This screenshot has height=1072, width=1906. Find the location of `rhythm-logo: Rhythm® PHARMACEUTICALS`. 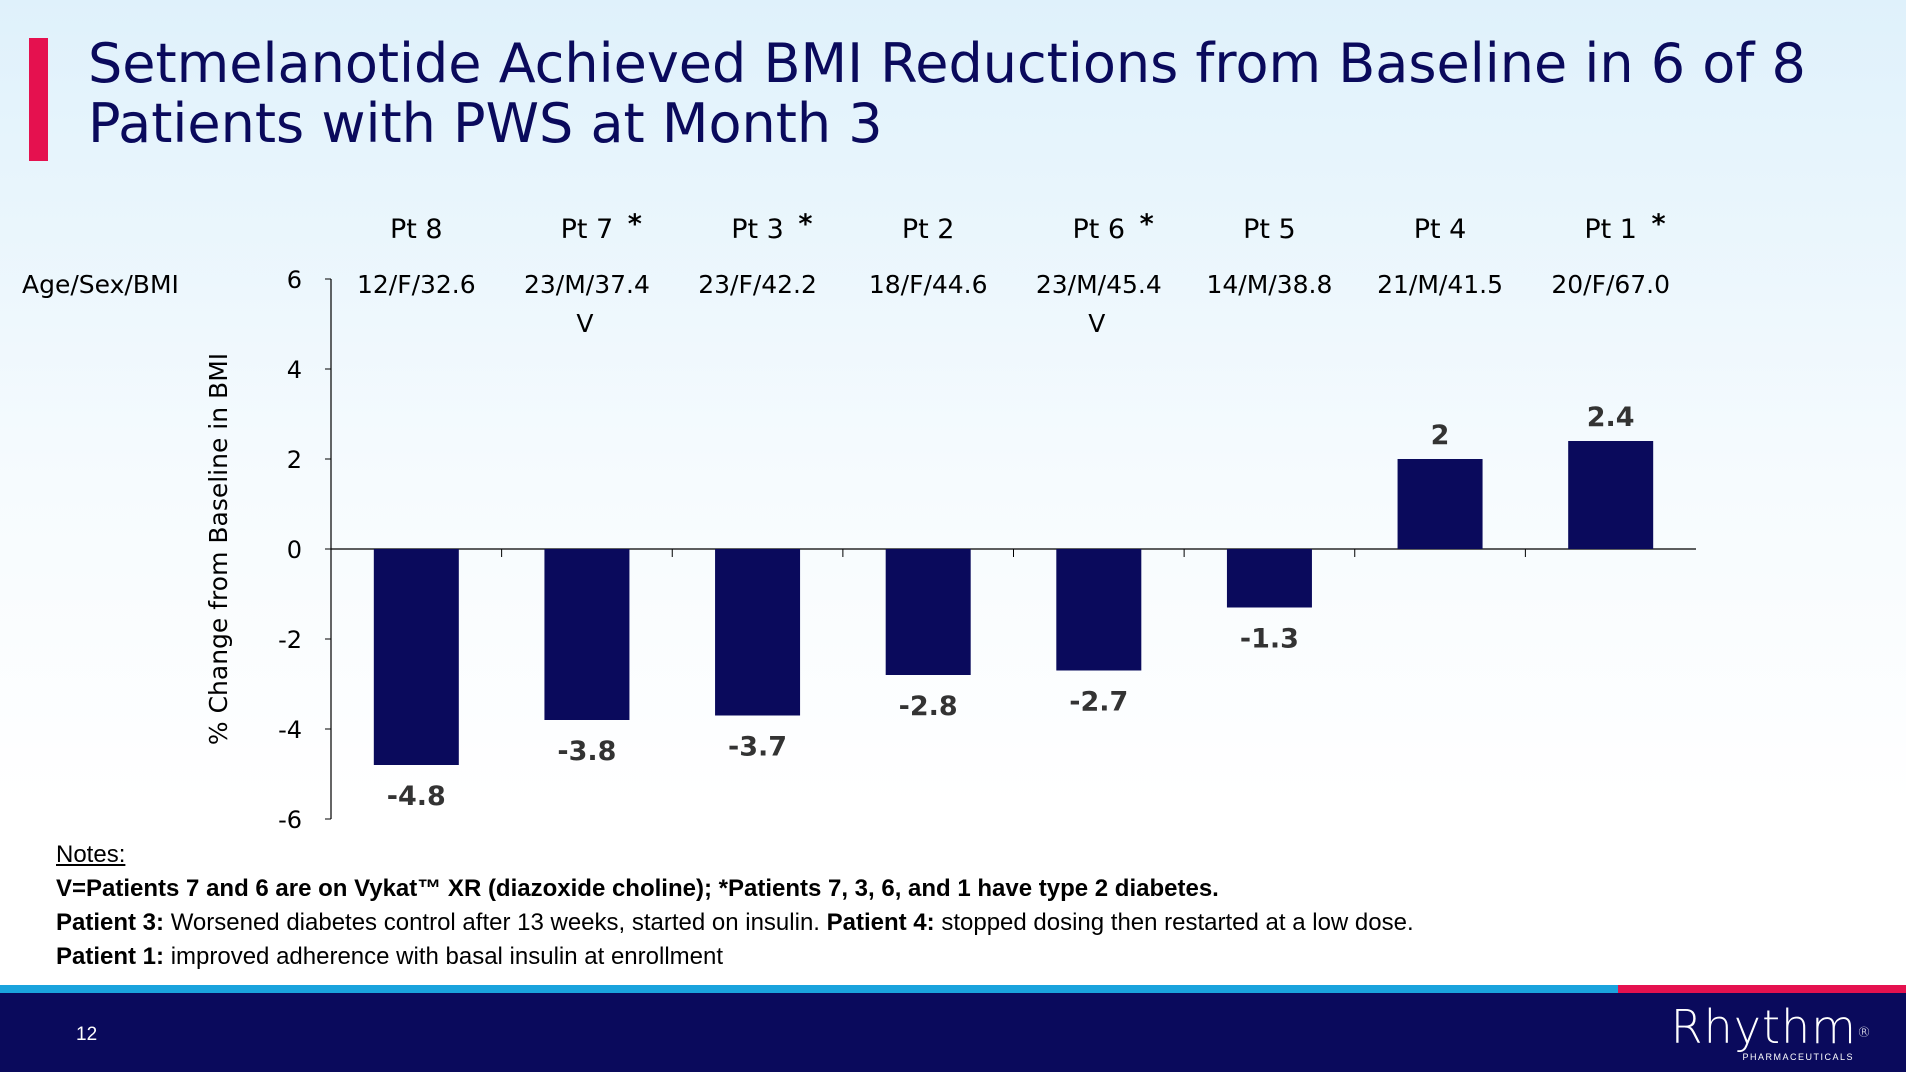

rhythm-logo: Rhythm® PHARMACEUTICALS is located at coordinates (1771, 1033).